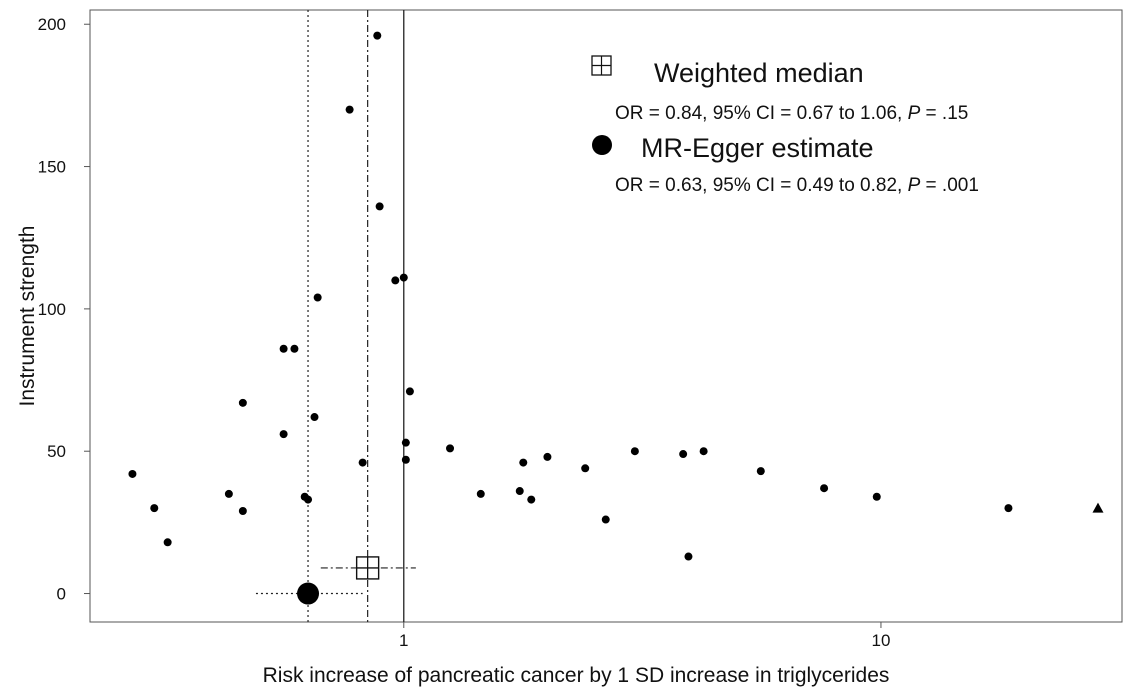 The width and height of the screenshot is (1124, 692). What do you see at coordinates (308, 593) in the screenshot?
I see `mr-egger-marker` at bounding box center [308, 593].